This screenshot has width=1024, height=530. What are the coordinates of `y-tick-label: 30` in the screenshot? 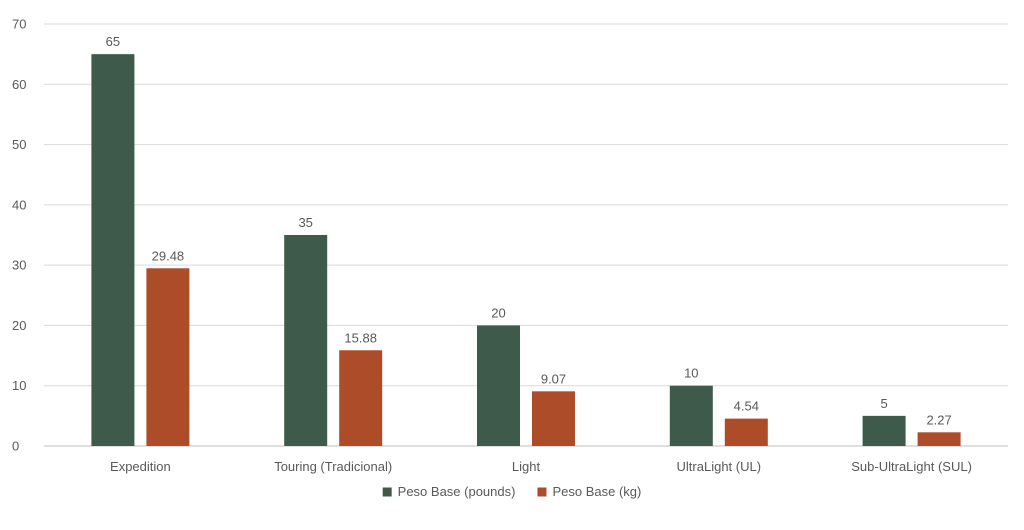 It's located at (19, 265).